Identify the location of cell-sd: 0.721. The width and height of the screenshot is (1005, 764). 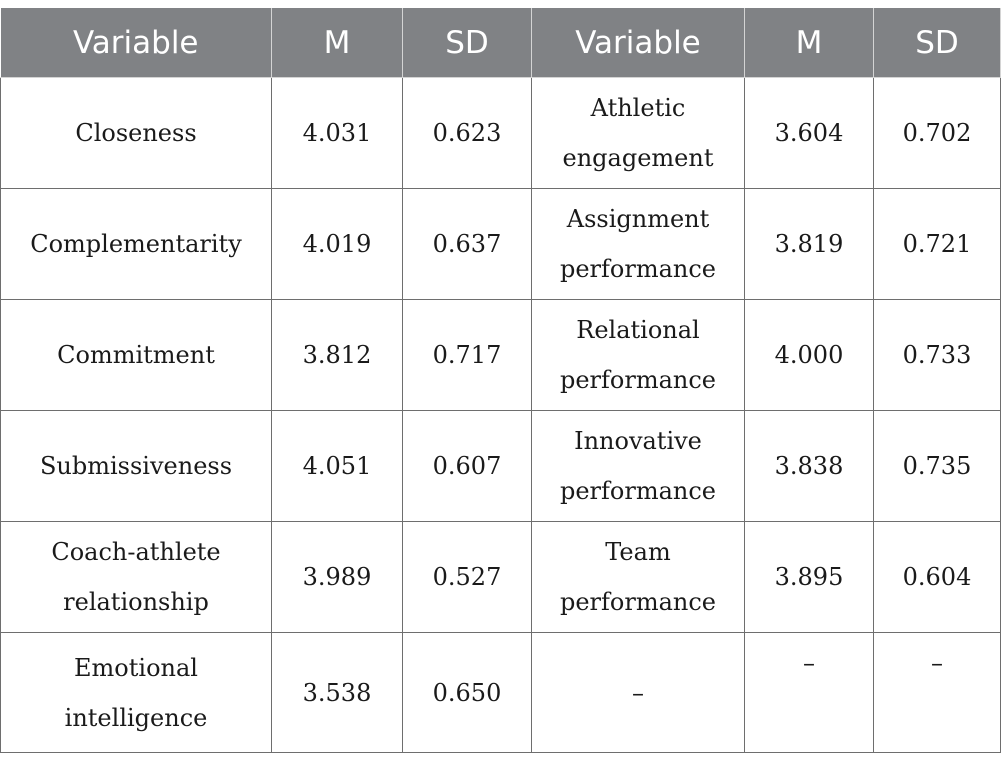
(937, 244).